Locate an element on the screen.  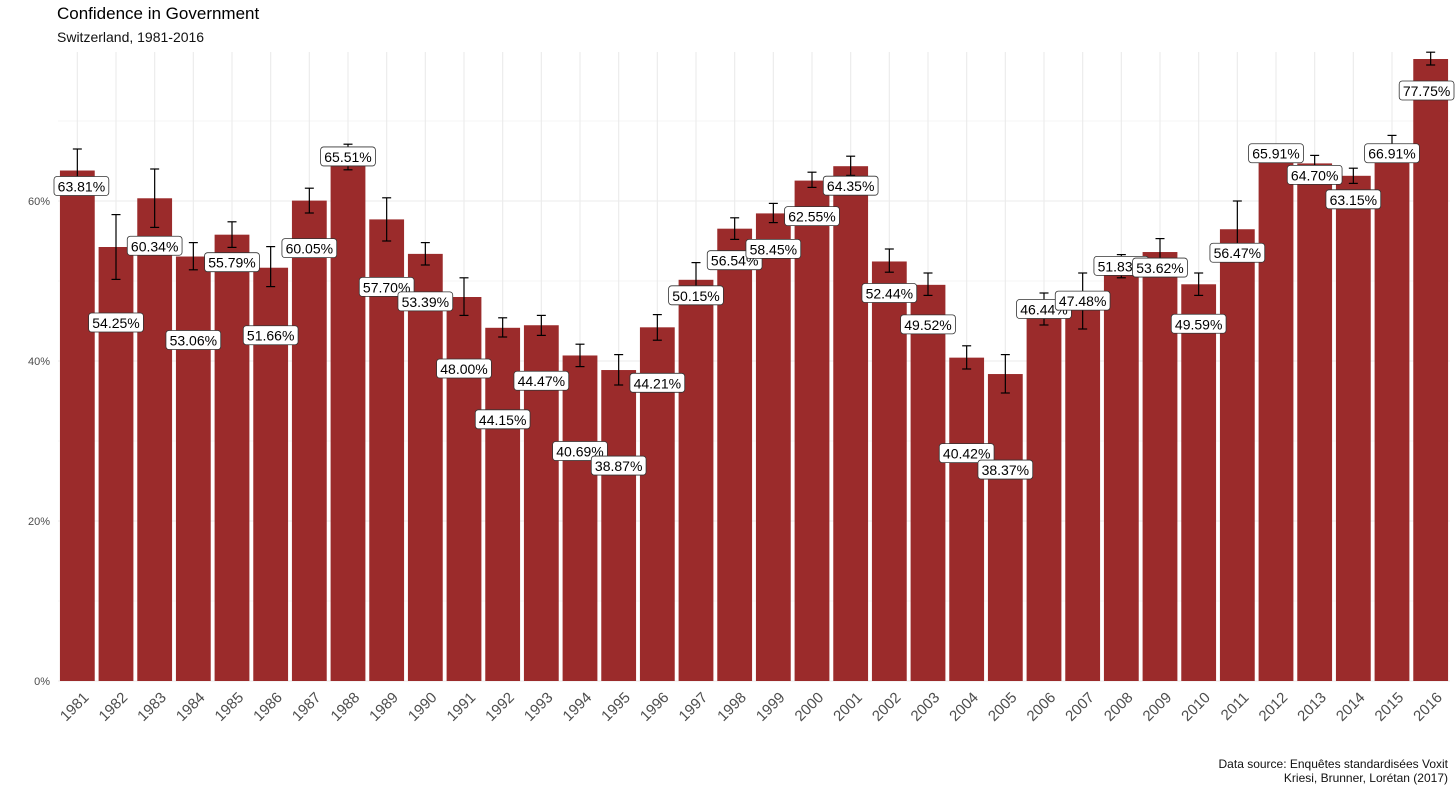
value-label: 77.75% is located at coordinates (1426, 91).